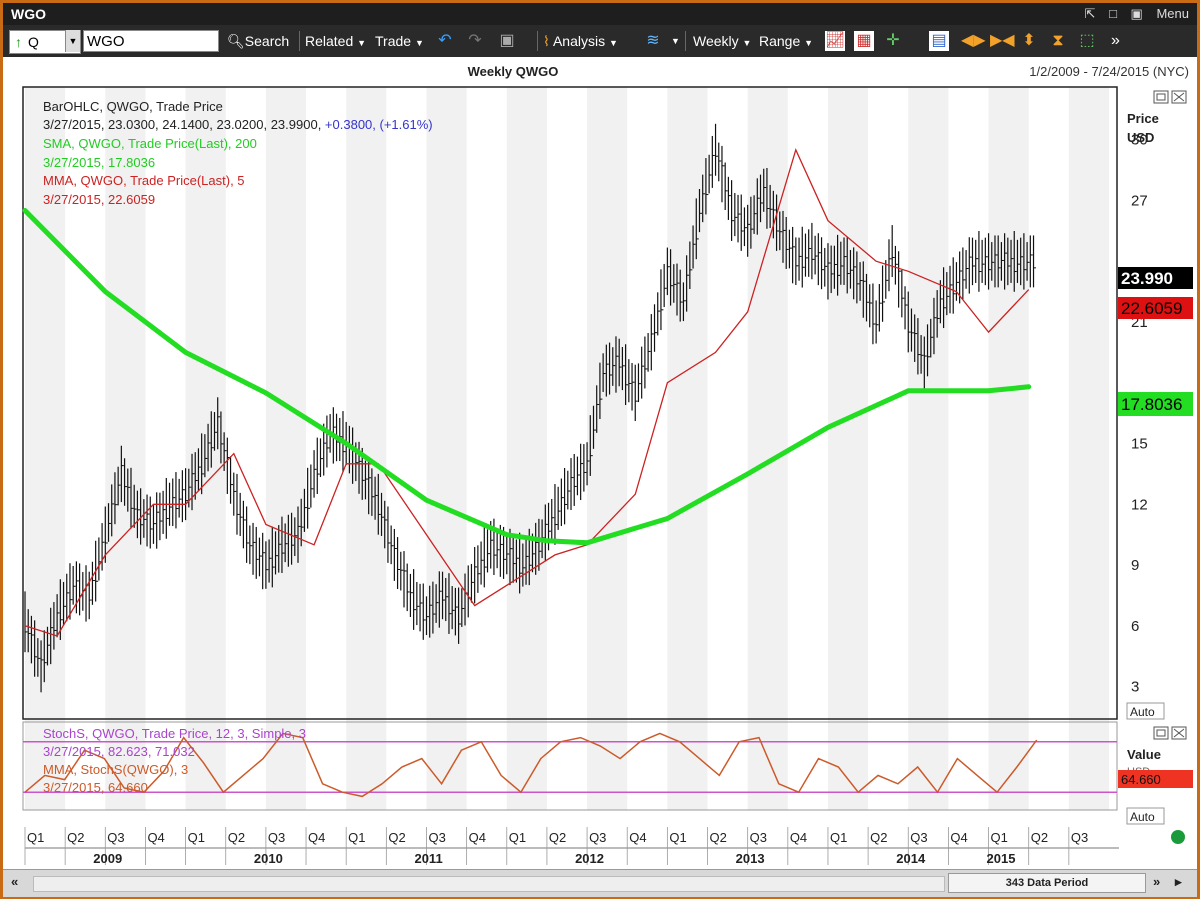  What do you see at coordinates (1144, 754) in the screenshot?
I see `value-axis-label: Value` at bounding box center [1144, 754].